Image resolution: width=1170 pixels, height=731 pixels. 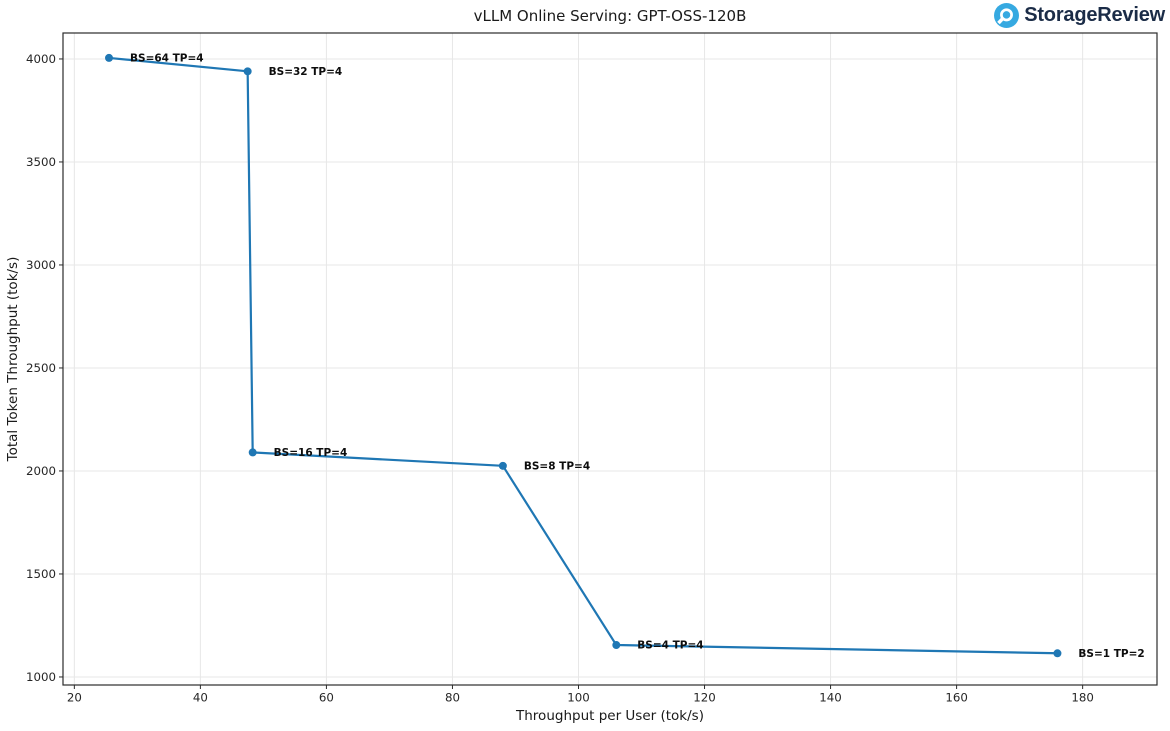 What do you see at coordinates (557, 466) in the screenshot?
I see `point-label: BS=8 TP=4` at bounding box center [557, 466].